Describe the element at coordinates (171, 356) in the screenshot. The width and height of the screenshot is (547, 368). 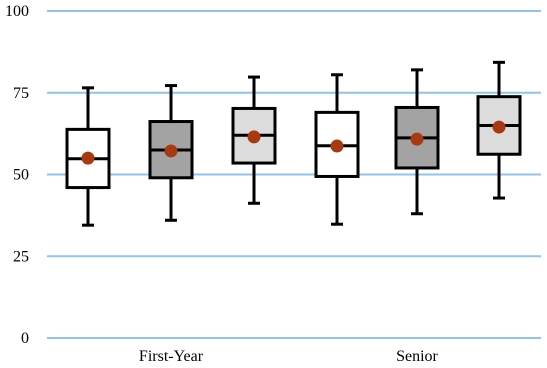
I see `x-category-label: First-Year` at that location.